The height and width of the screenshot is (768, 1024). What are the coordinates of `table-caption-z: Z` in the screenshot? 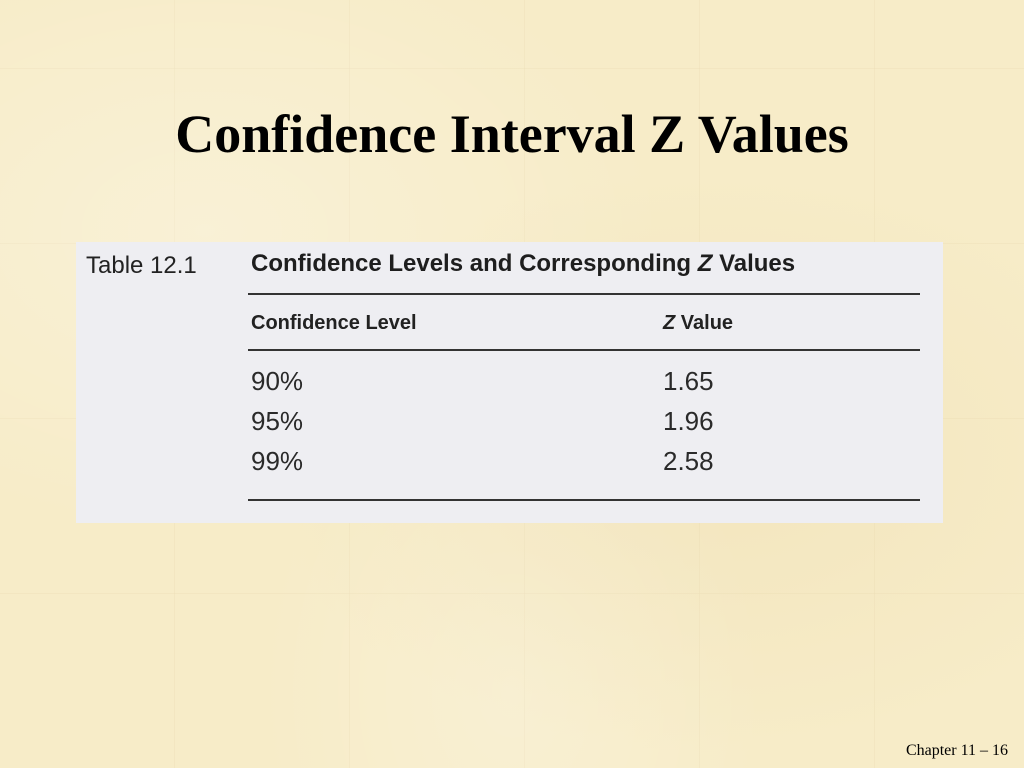 It's located at (705, 263).